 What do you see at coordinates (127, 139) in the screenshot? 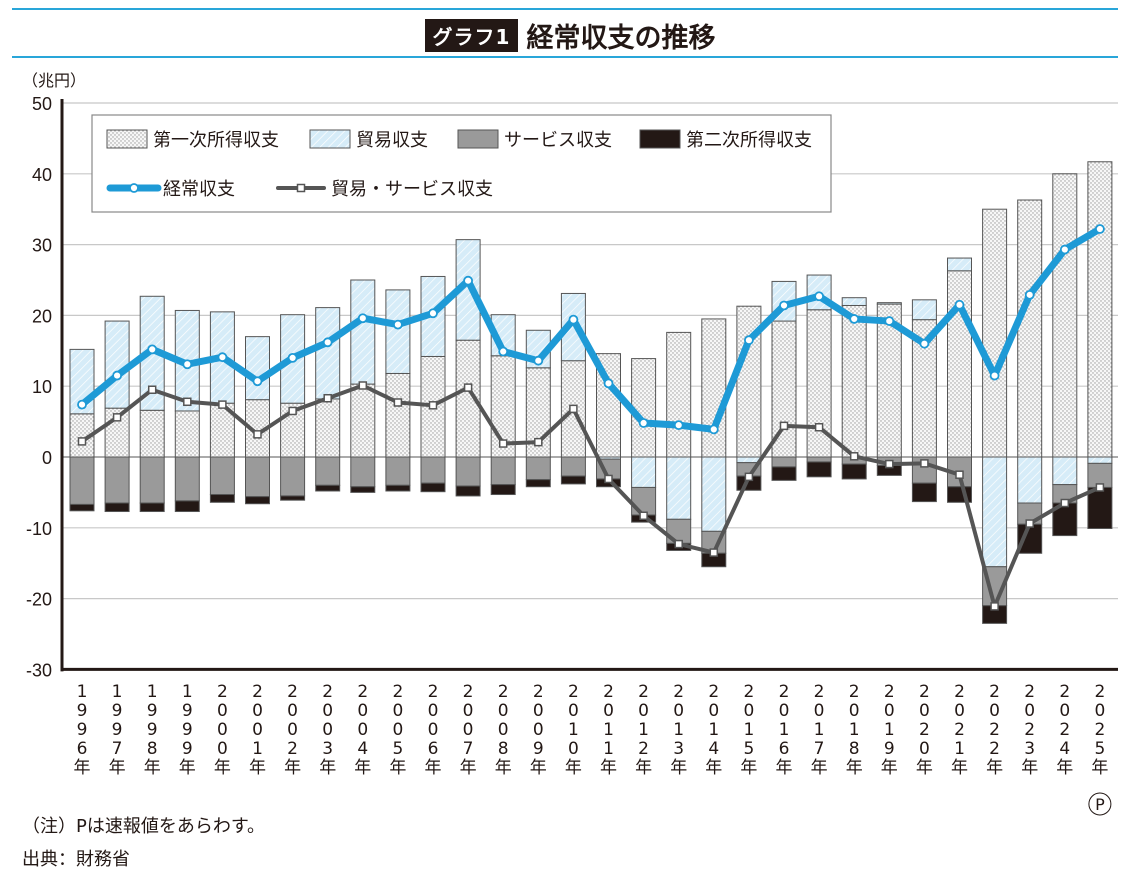
I see `legend-primary-income-swatch` at bounding box center [127, 139].